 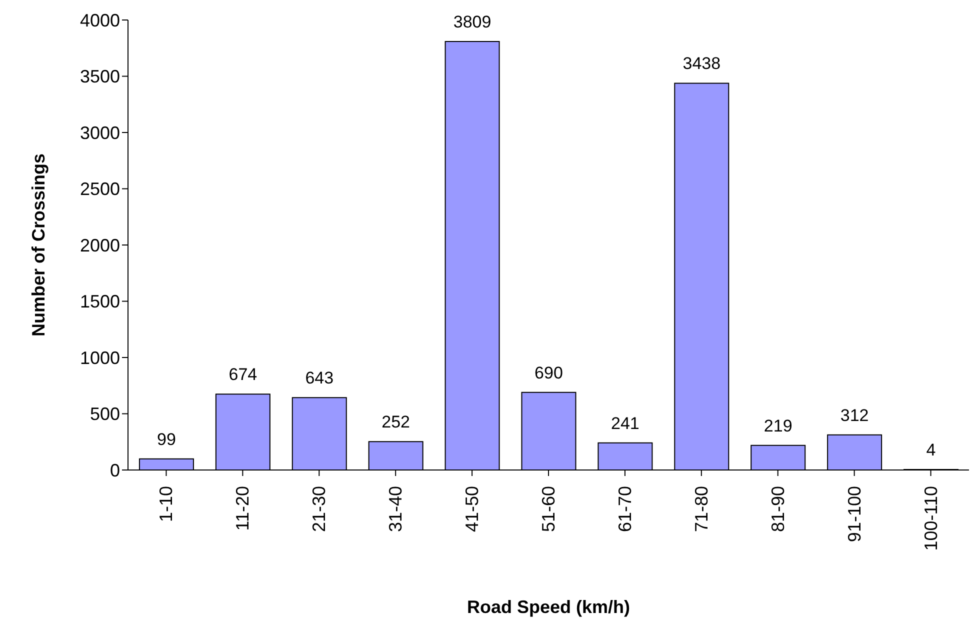 I want to click on data-label: 219, so click(x=778, y=426).